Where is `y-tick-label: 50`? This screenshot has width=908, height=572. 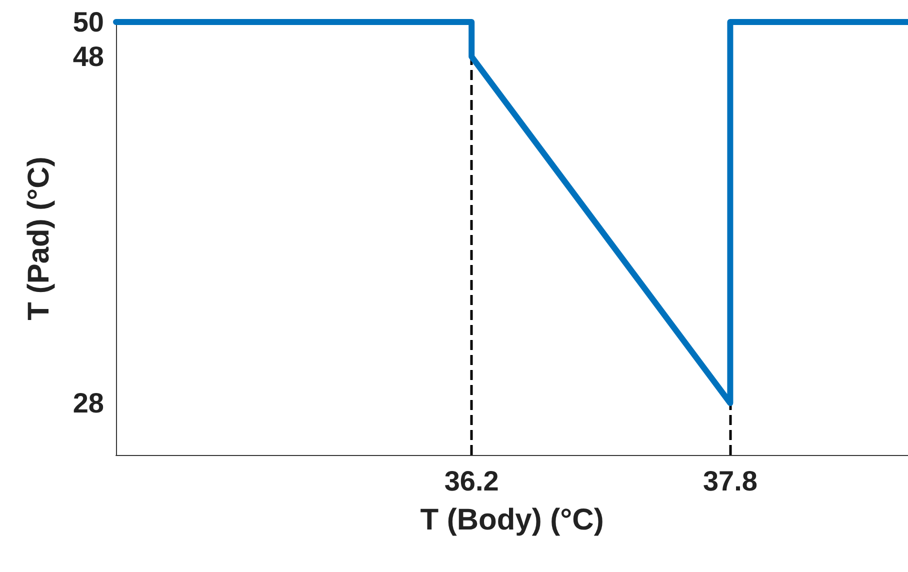
y-tick-label: 50 is located at coordinates (88, 22).